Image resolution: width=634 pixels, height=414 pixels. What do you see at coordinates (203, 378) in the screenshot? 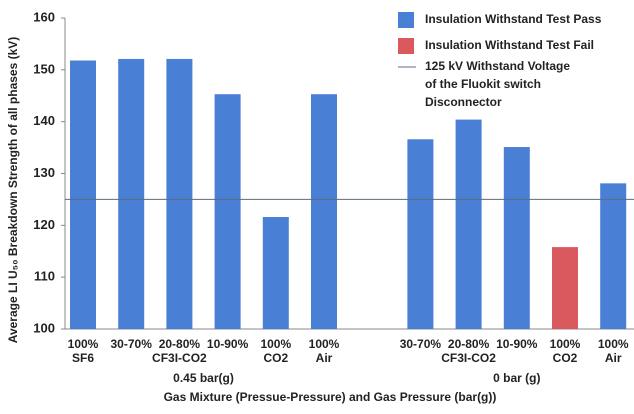
I see `group-label: 0.45 bar(g)` at bounding box center [203, 378].